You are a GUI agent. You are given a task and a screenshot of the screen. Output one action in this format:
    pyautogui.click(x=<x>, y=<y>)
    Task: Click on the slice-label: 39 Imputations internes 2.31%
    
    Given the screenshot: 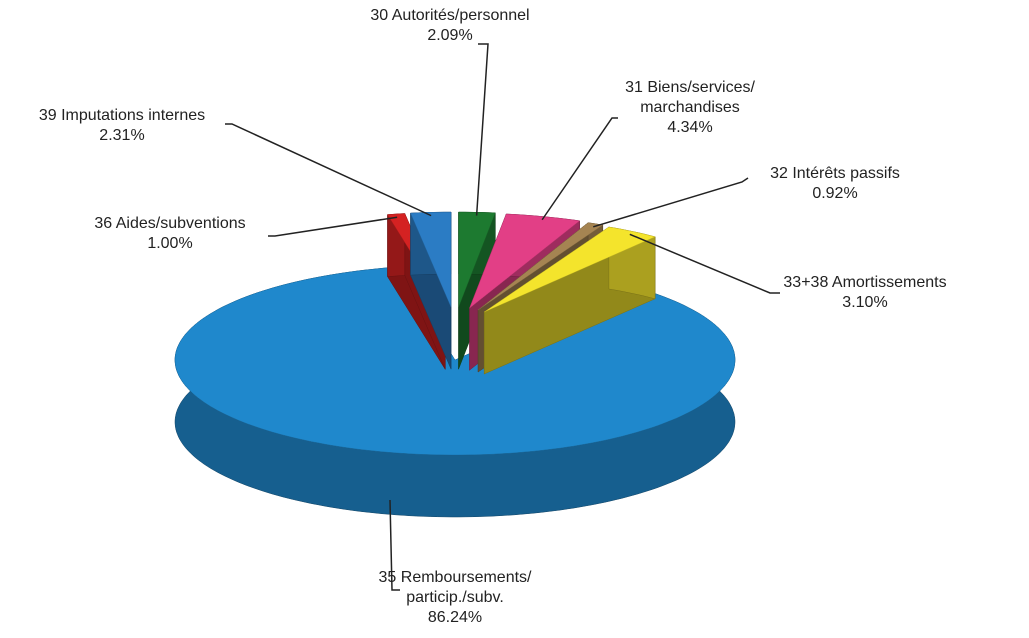 What is the action you would take?
    pyautogui.click(x=122, y=126)
    